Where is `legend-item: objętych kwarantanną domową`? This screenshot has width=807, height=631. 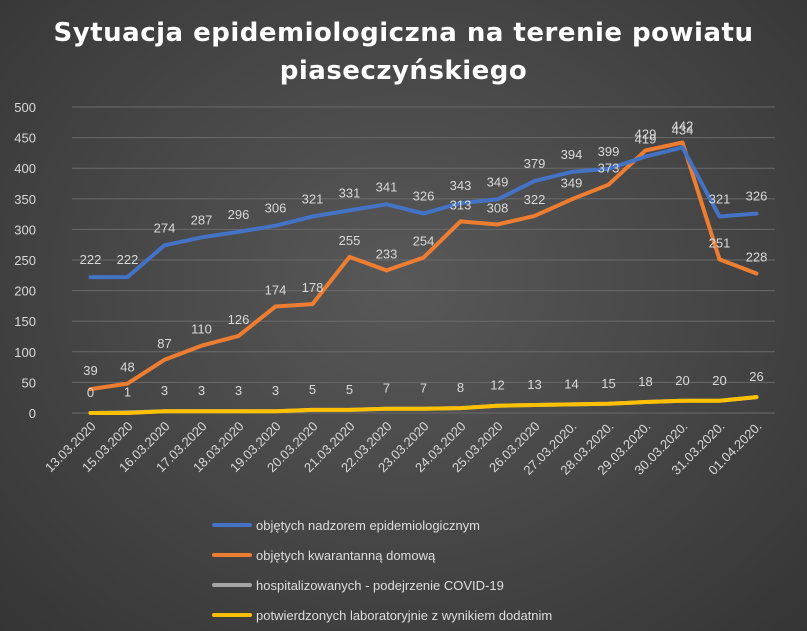 legend-item: objętych kwarantanną domową is located at coordinates (462, 555).